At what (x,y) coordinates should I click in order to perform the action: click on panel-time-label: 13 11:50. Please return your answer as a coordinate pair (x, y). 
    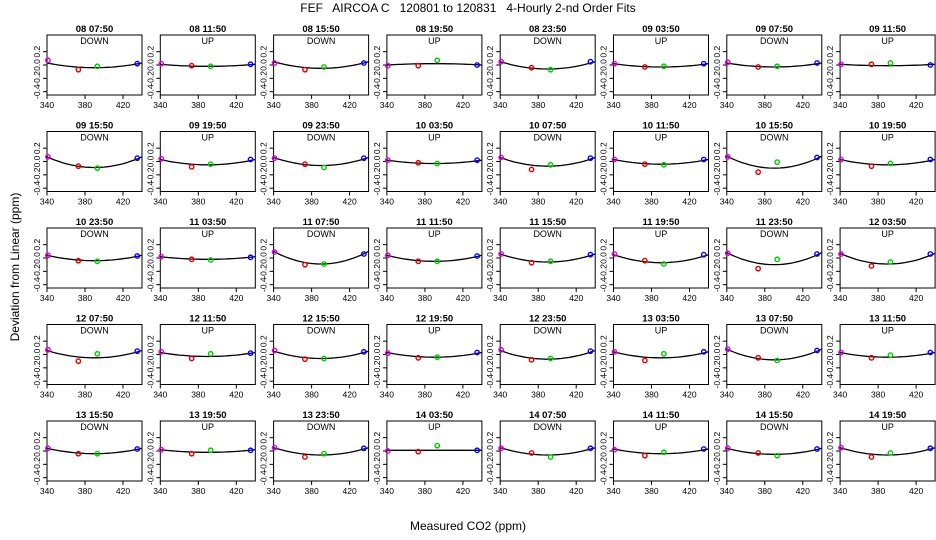
    Looking at the image, I should click on (887, 319).